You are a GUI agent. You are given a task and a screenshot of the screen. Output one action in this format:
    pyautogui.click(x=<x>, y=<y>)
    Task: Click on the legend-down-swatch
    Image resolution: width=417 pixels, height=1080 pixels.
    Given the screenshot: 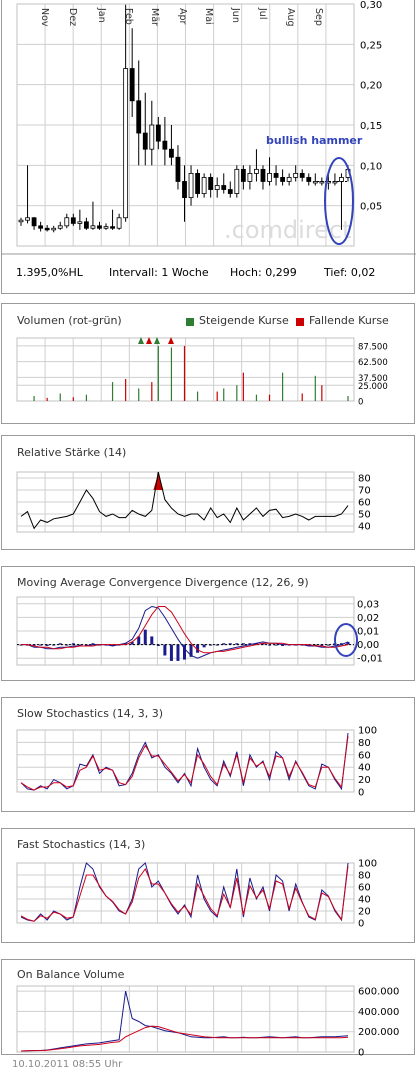 What is the action you would take?
    pyautogui.click(x=300, y=322)
    